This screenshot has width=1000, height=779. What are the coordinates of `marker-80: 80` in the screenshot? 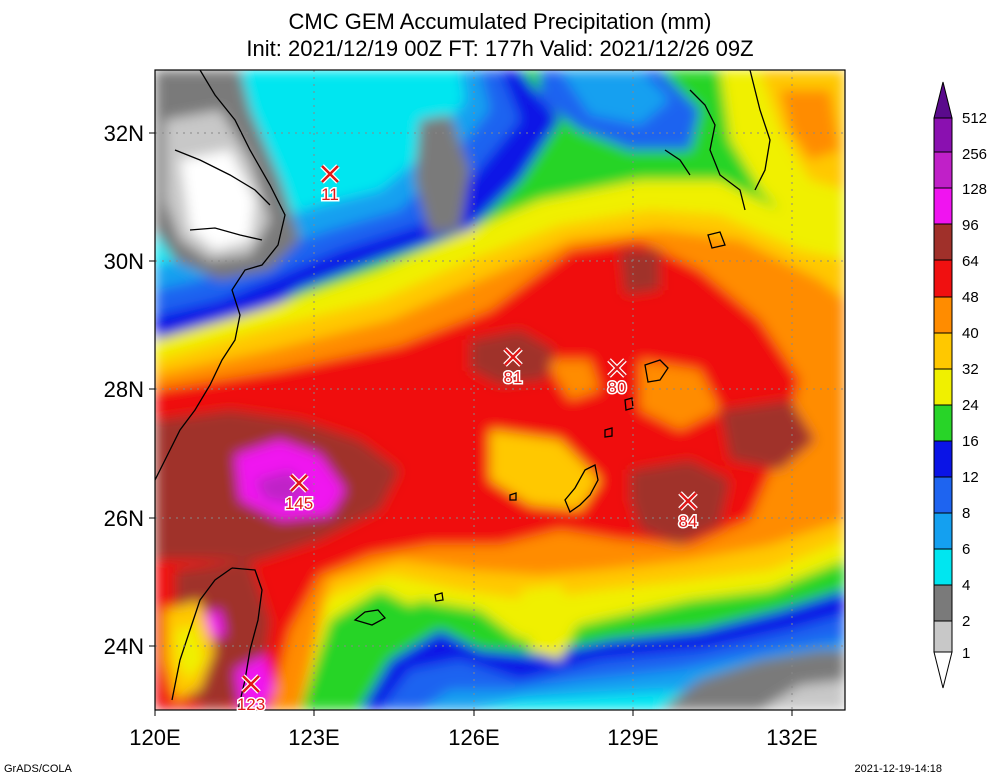 It's located at (617, 378).